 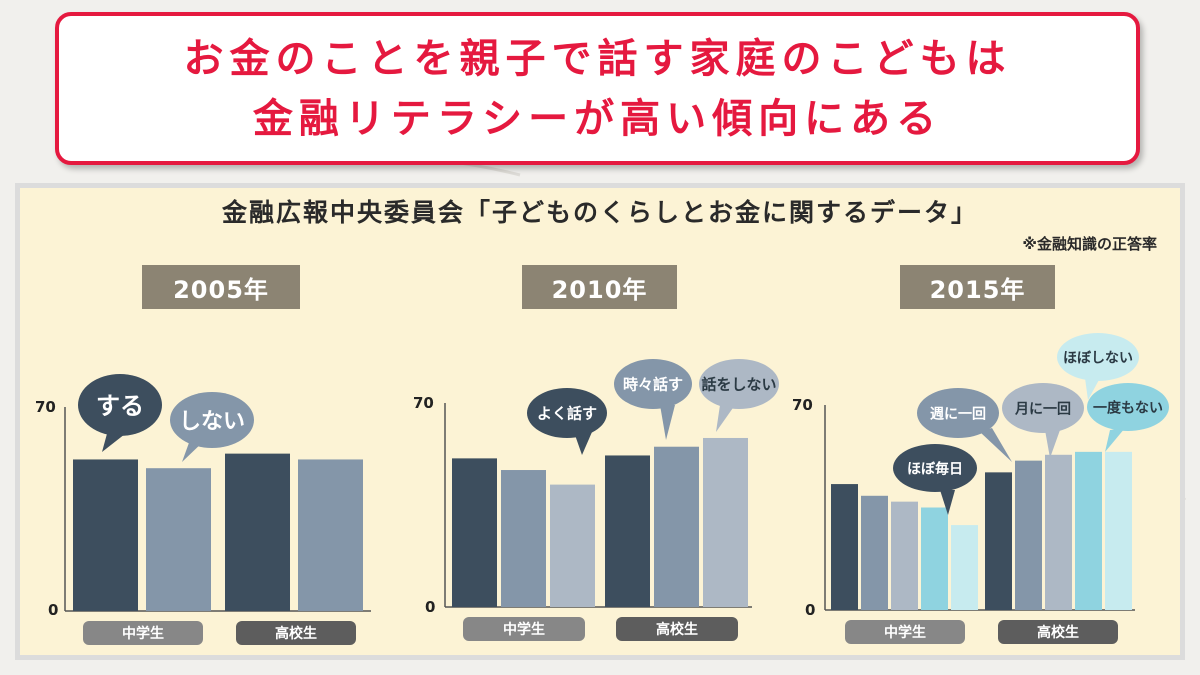 What do you see at coordinates (977, 287) in the screenshot?
I see `year-badge-2015: 2015年` at bounding box center [977, 287].